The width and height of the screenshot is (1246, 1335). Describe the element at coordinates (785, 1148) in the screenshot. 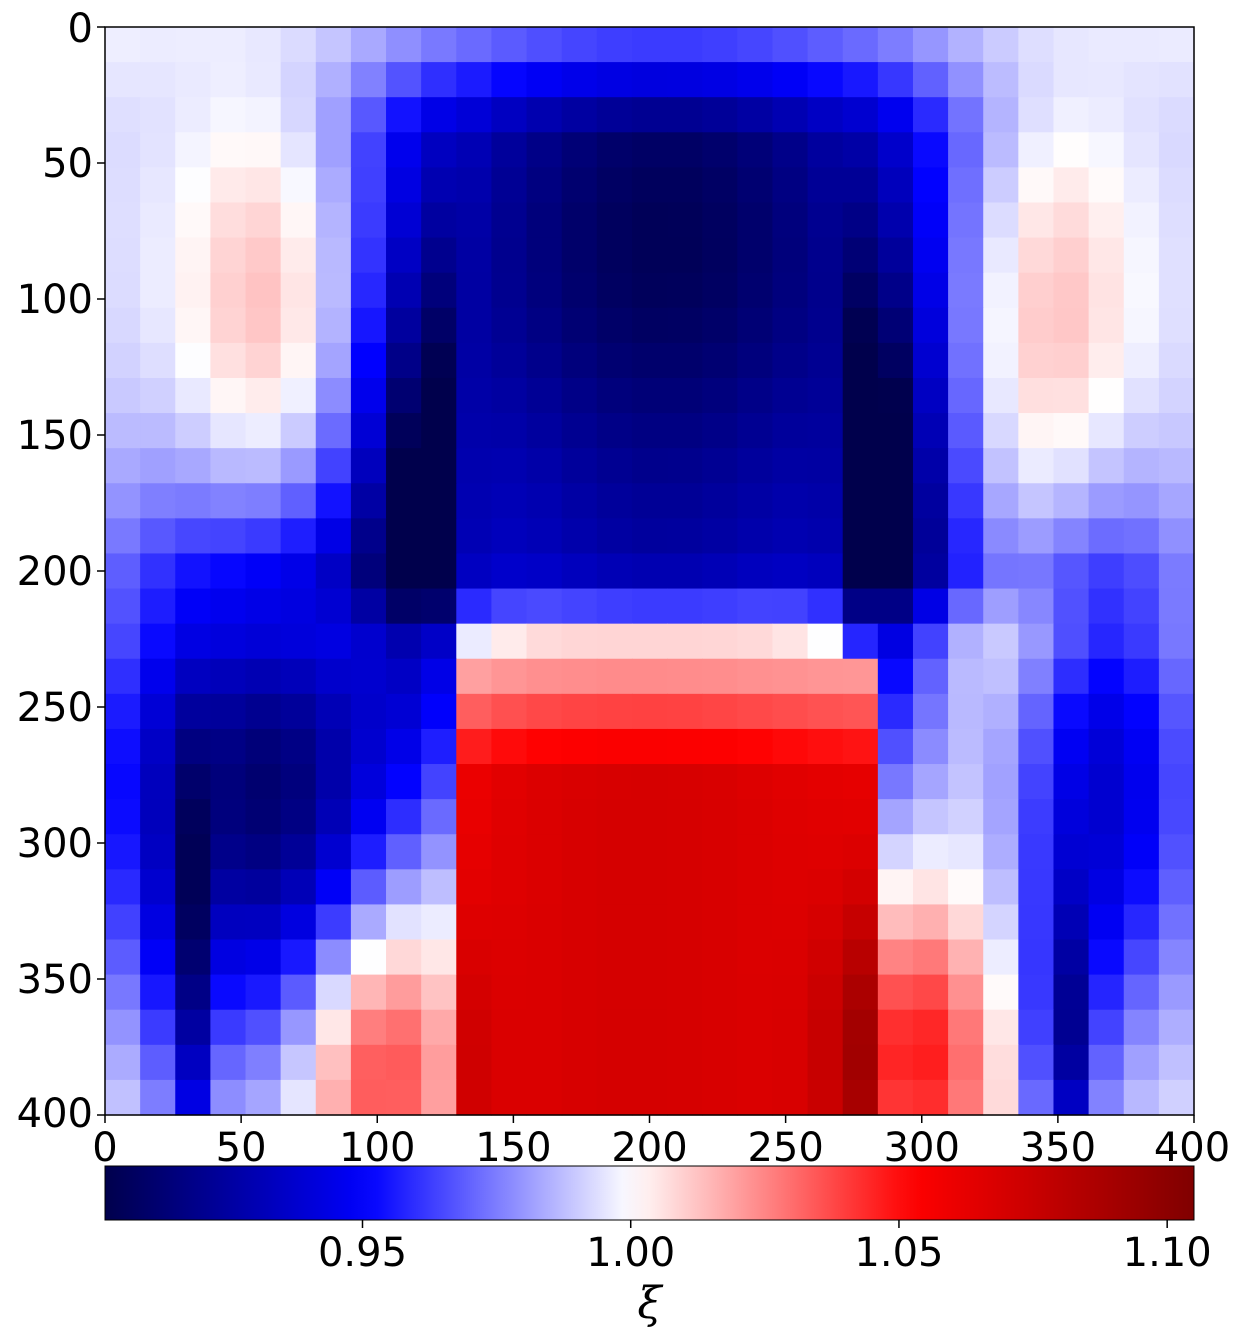

I see `x-tick-label: 250` at that location.